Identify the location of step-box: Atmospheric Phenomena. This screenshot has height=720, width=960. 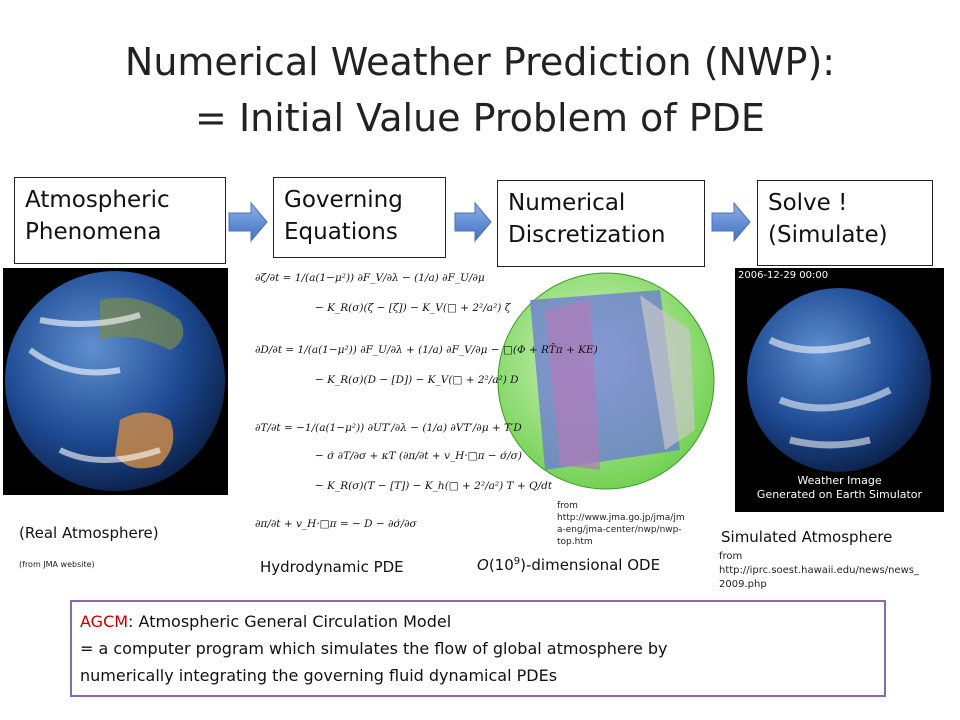
(120, 220).